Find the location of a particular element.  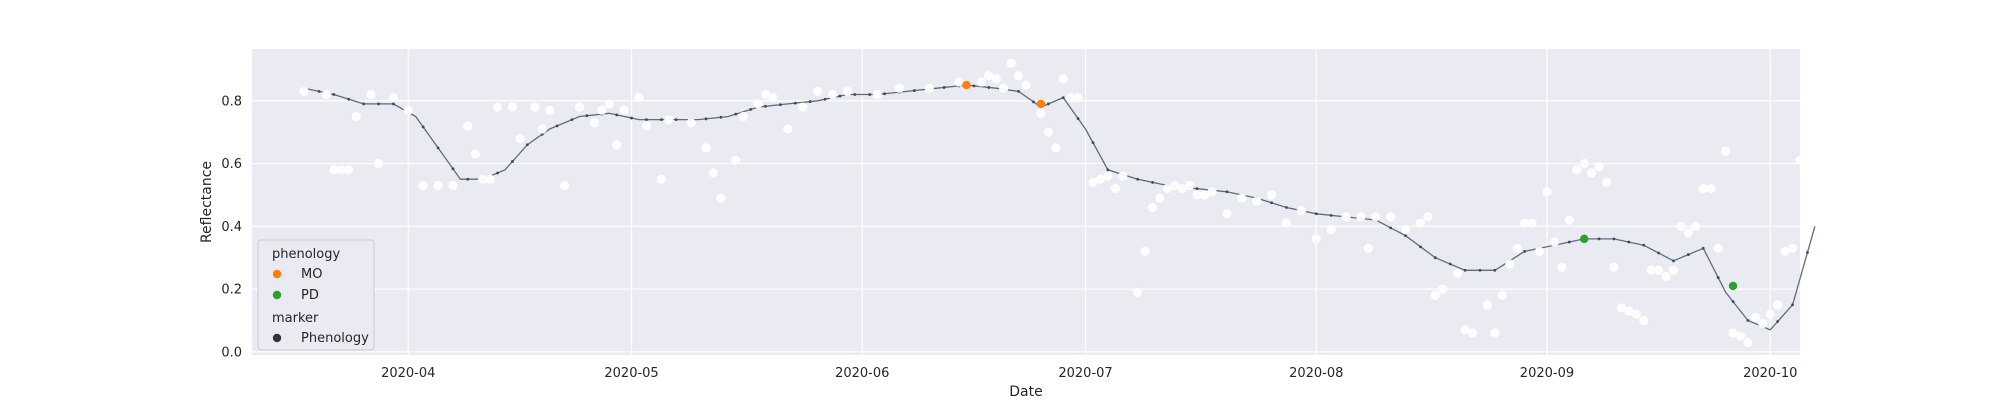

y-tick-label: 0.0 is located at coordinates (231, 352).